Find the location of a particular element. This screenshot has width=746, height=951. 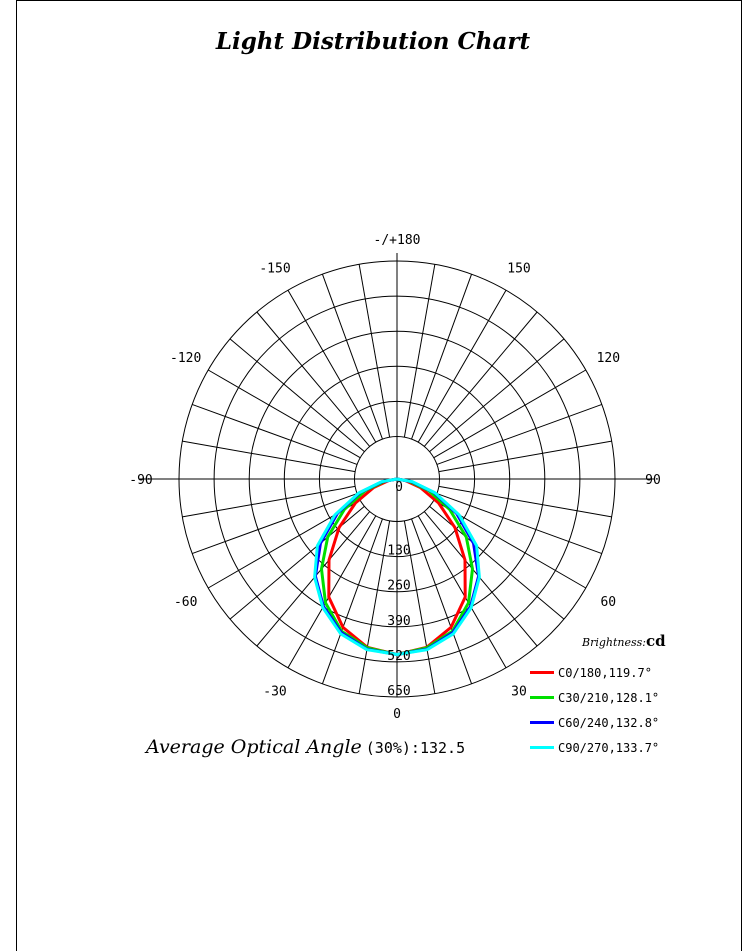

angle-label: -150 is located at coordinates (274, 269).